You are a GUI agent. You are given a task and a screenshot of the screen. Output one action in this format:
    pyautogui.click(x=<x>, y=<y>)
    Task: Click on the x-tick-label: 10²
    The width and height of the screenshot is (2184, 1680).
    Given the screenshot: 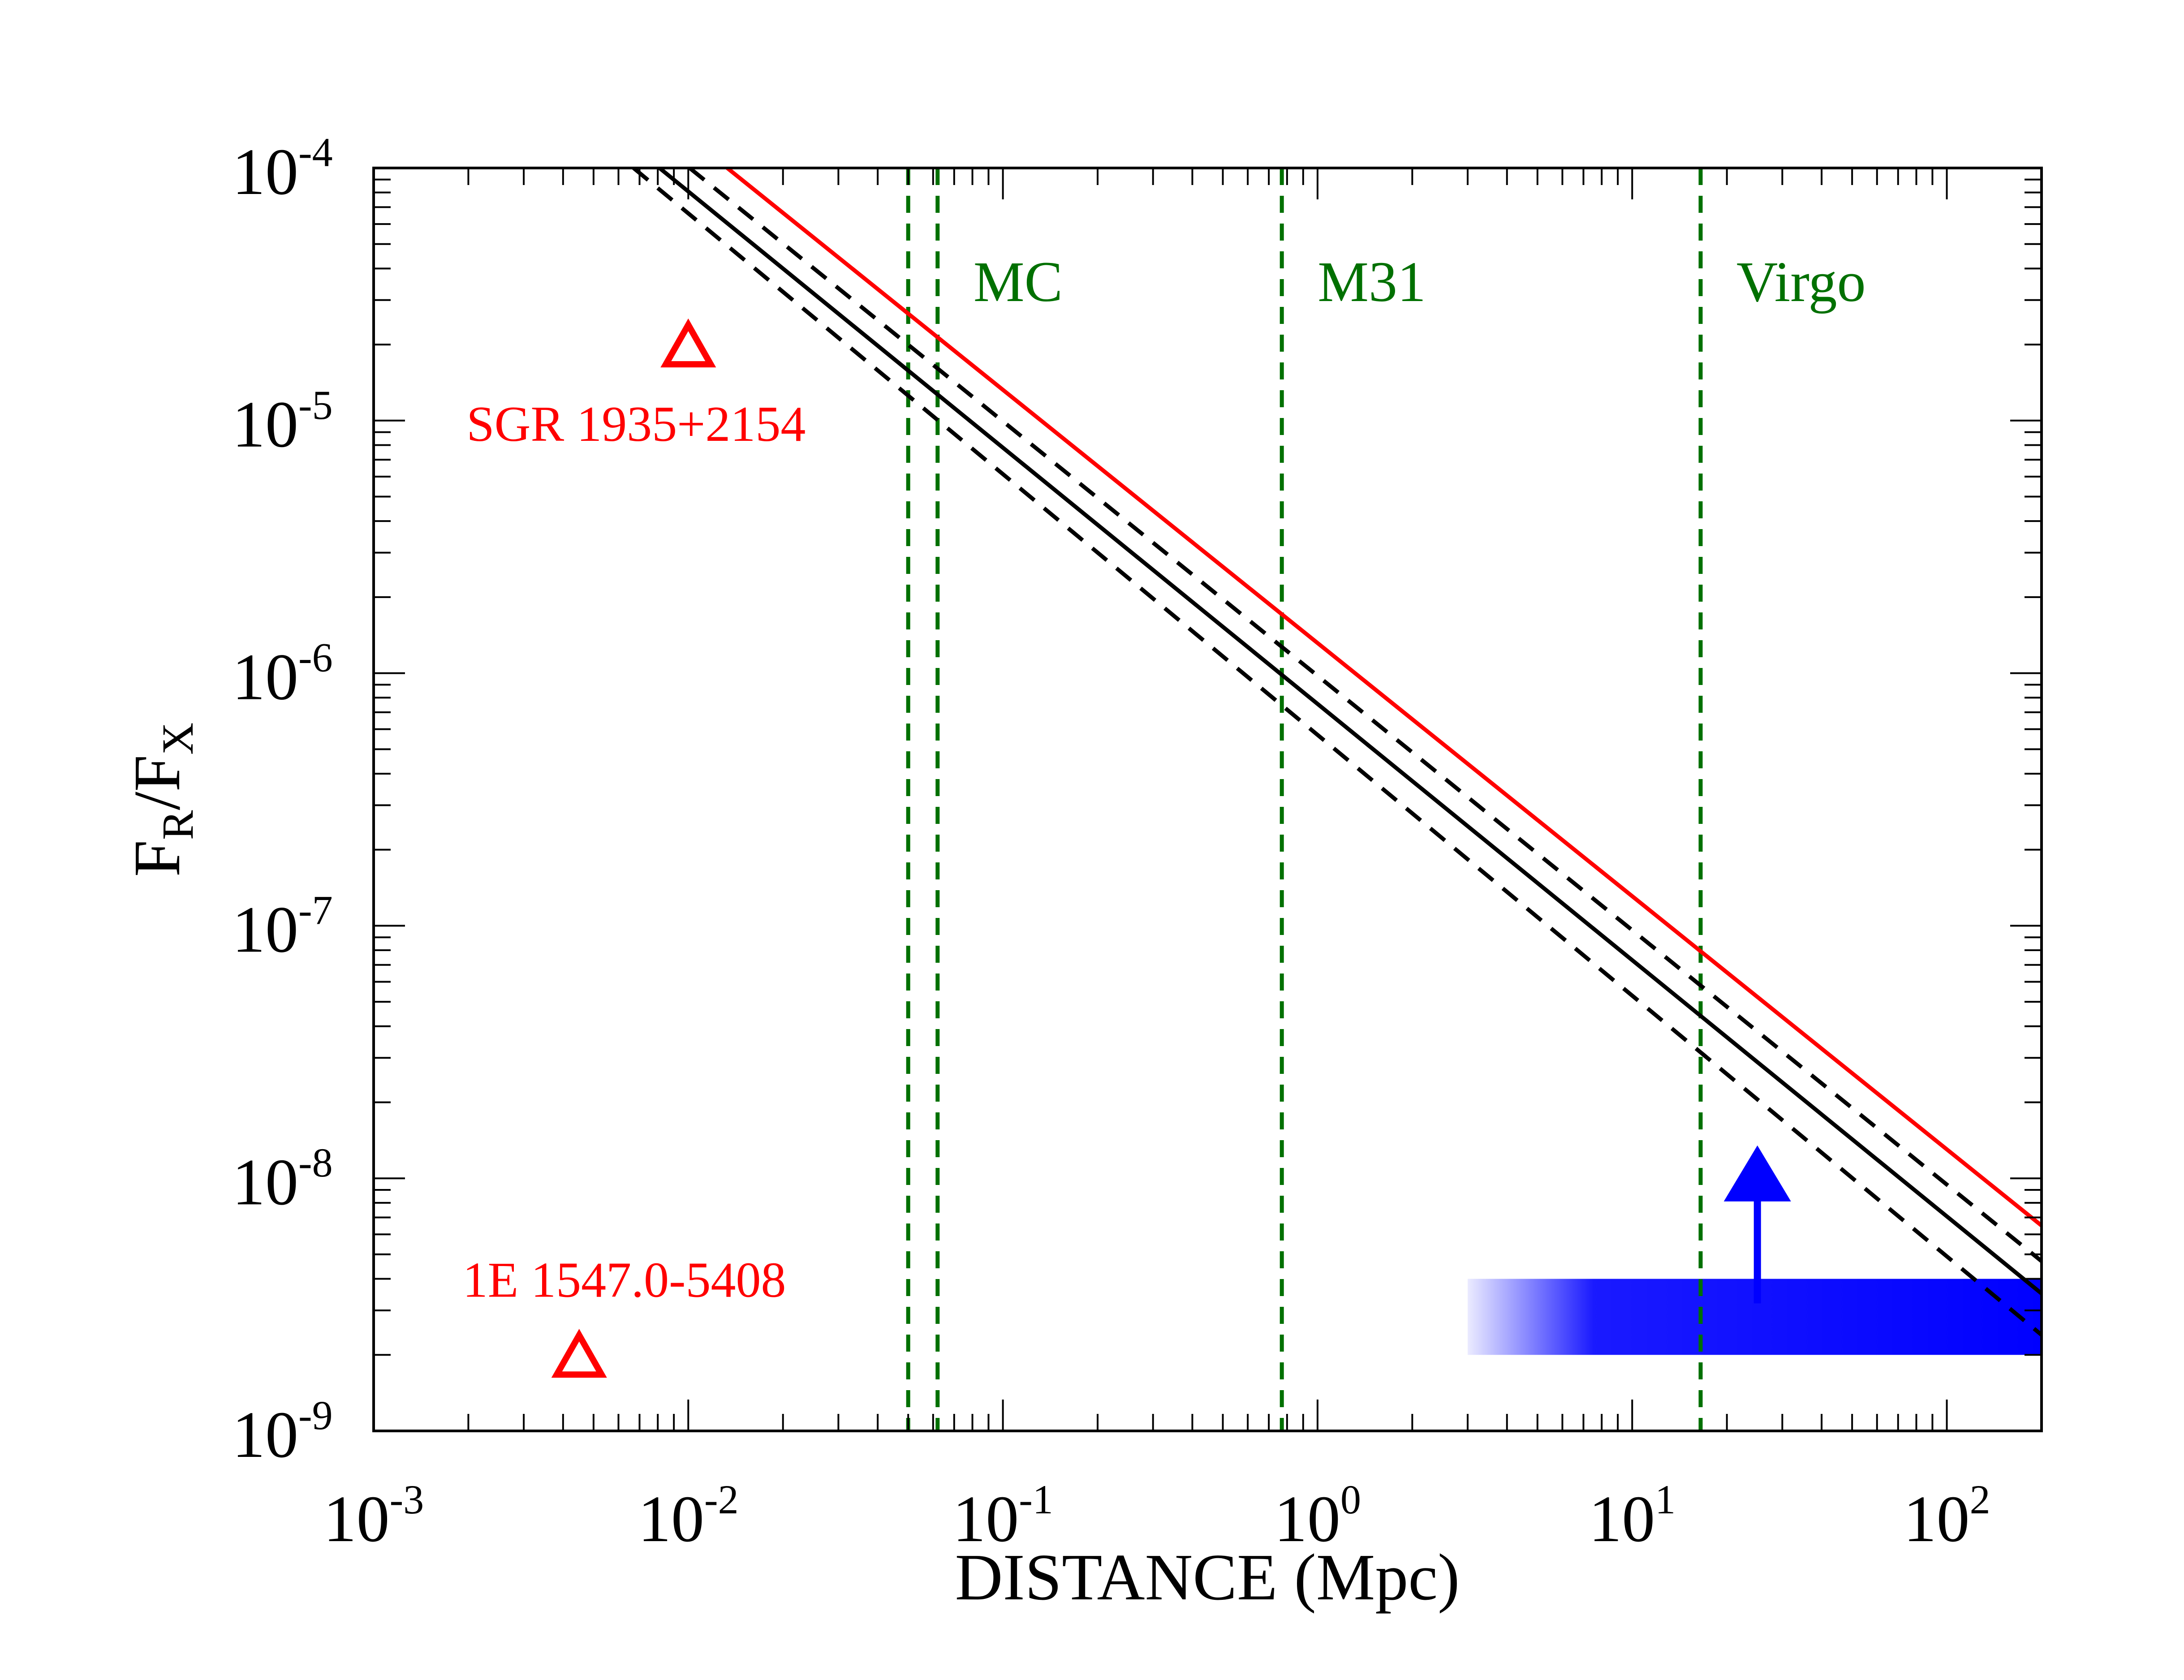 What is the action you would take?
    pyautogui.click(x=1947, y=1517)
    